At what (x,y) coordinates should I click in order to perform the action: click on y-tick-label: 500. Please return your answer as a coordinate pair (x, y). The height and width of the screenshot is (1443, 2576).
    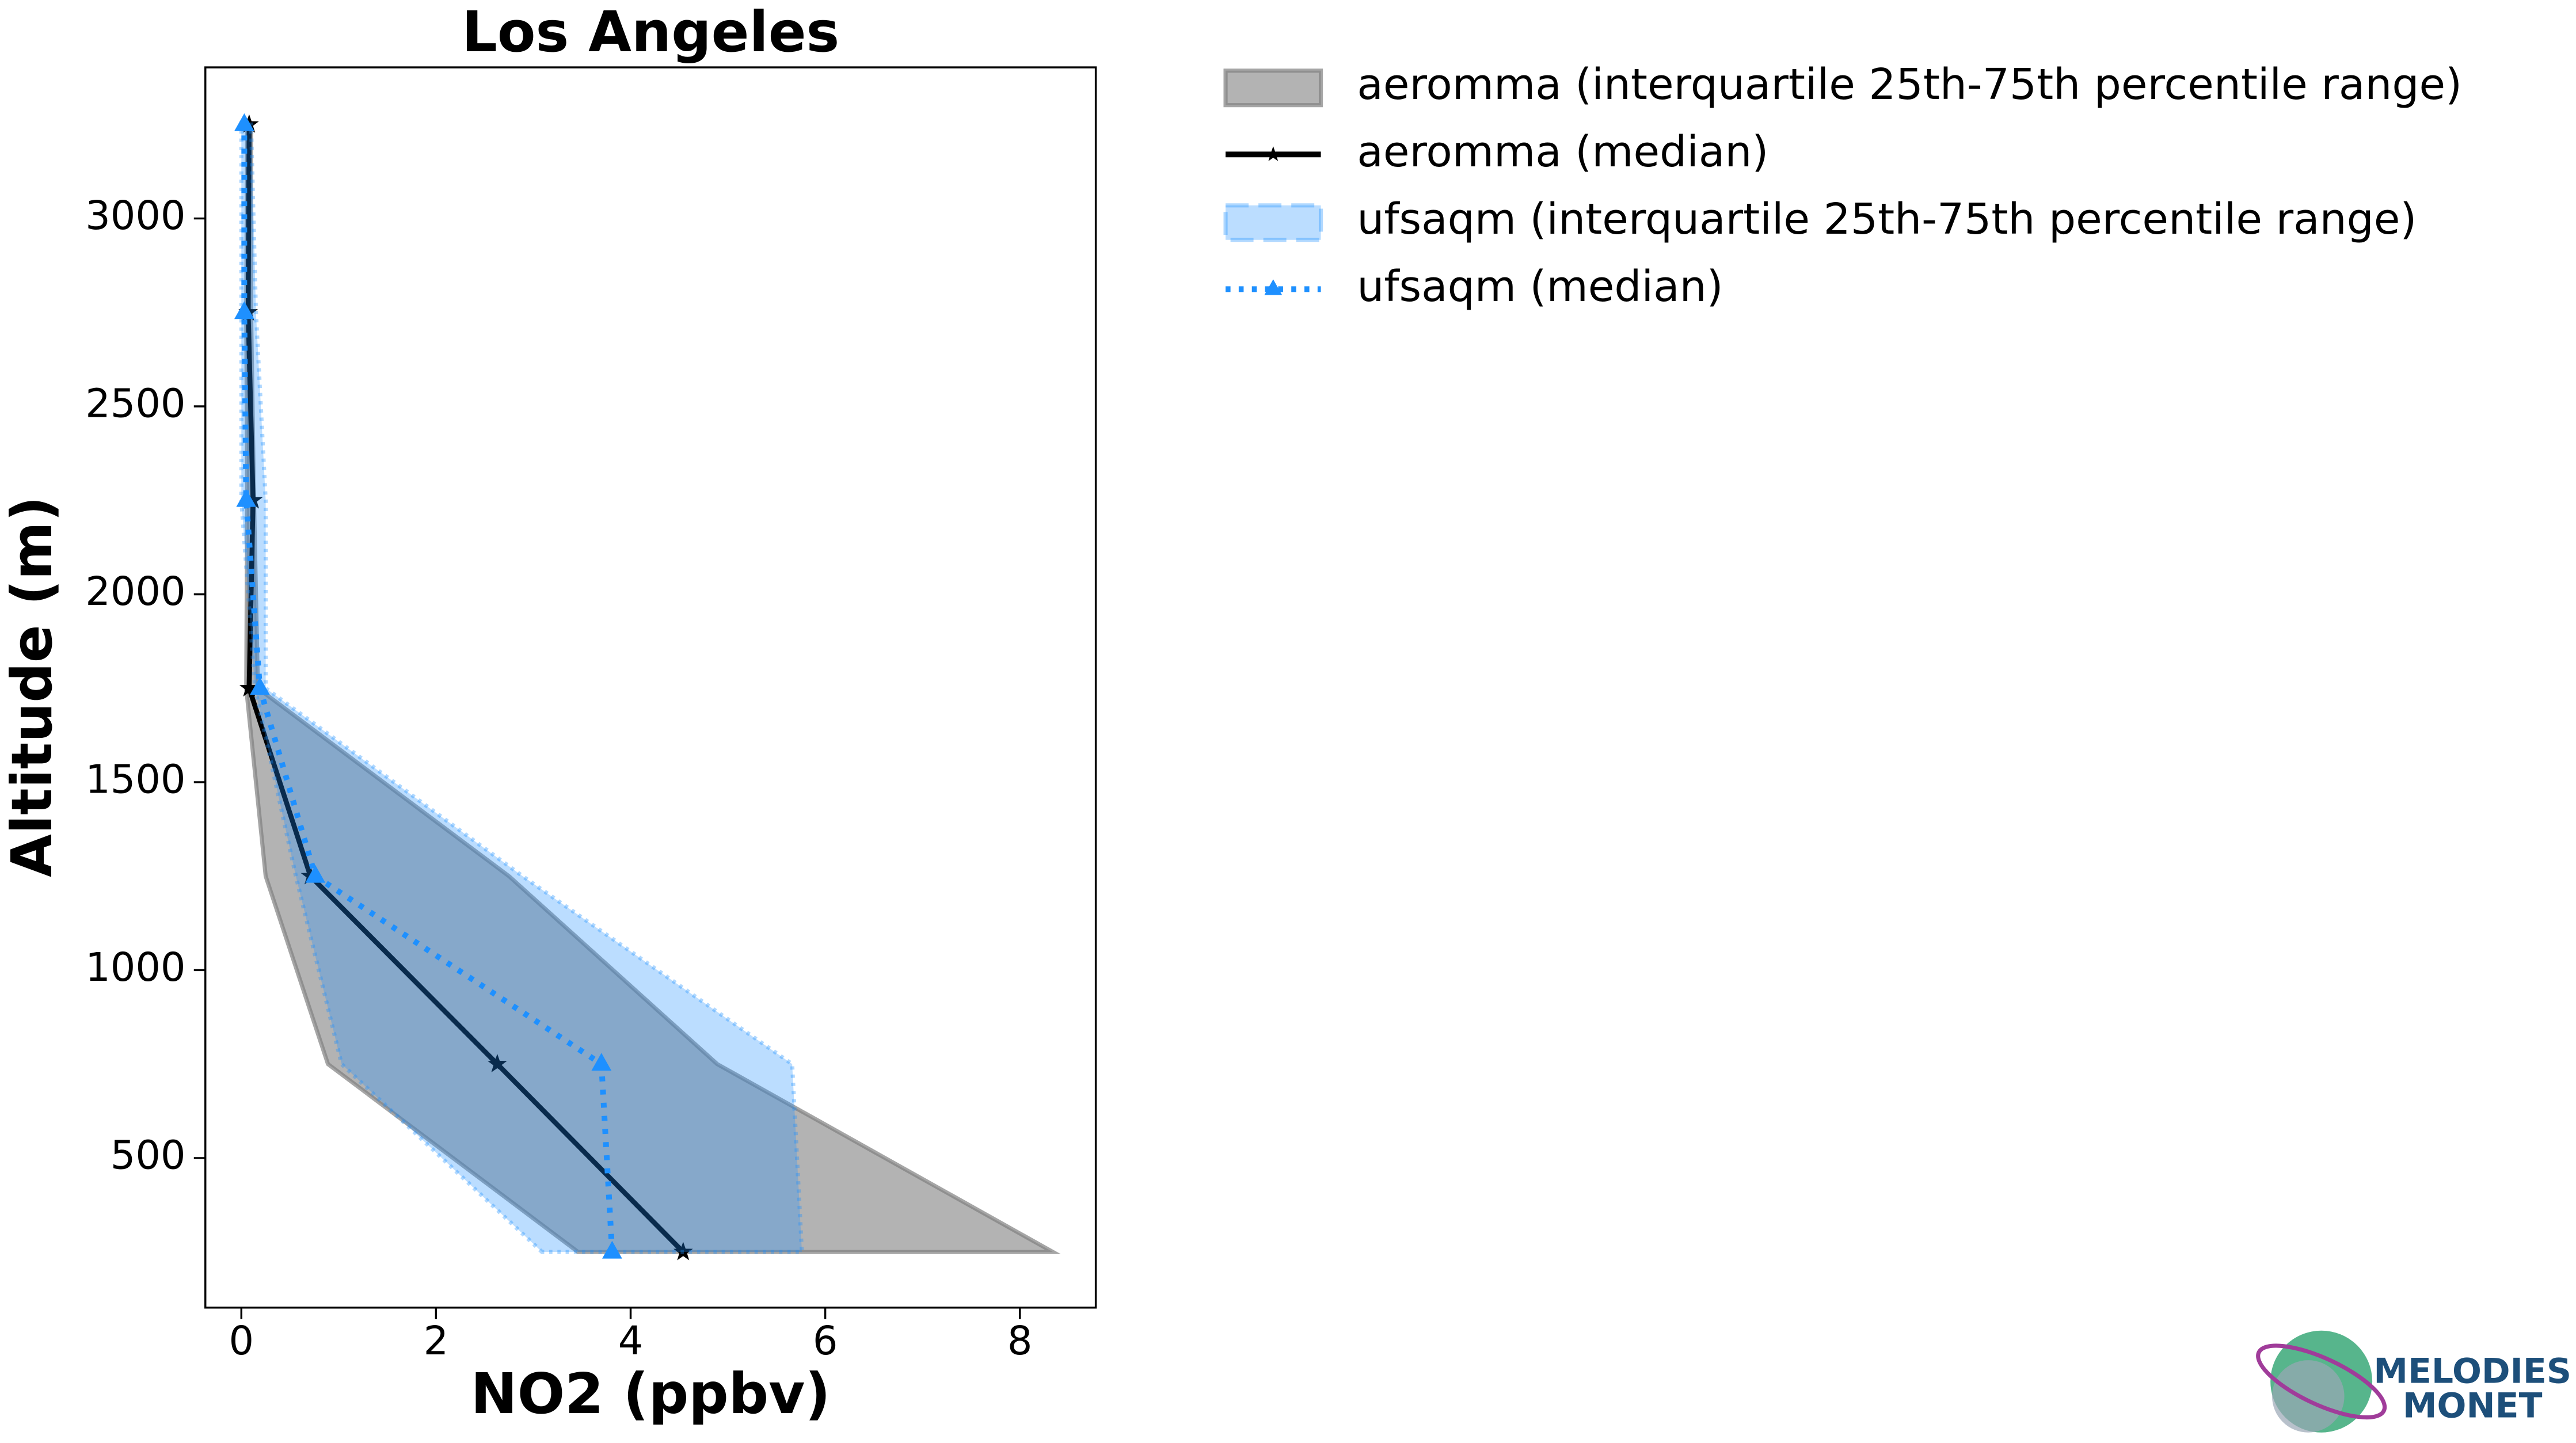
    Looking at the image, I should click on (148, 1155).